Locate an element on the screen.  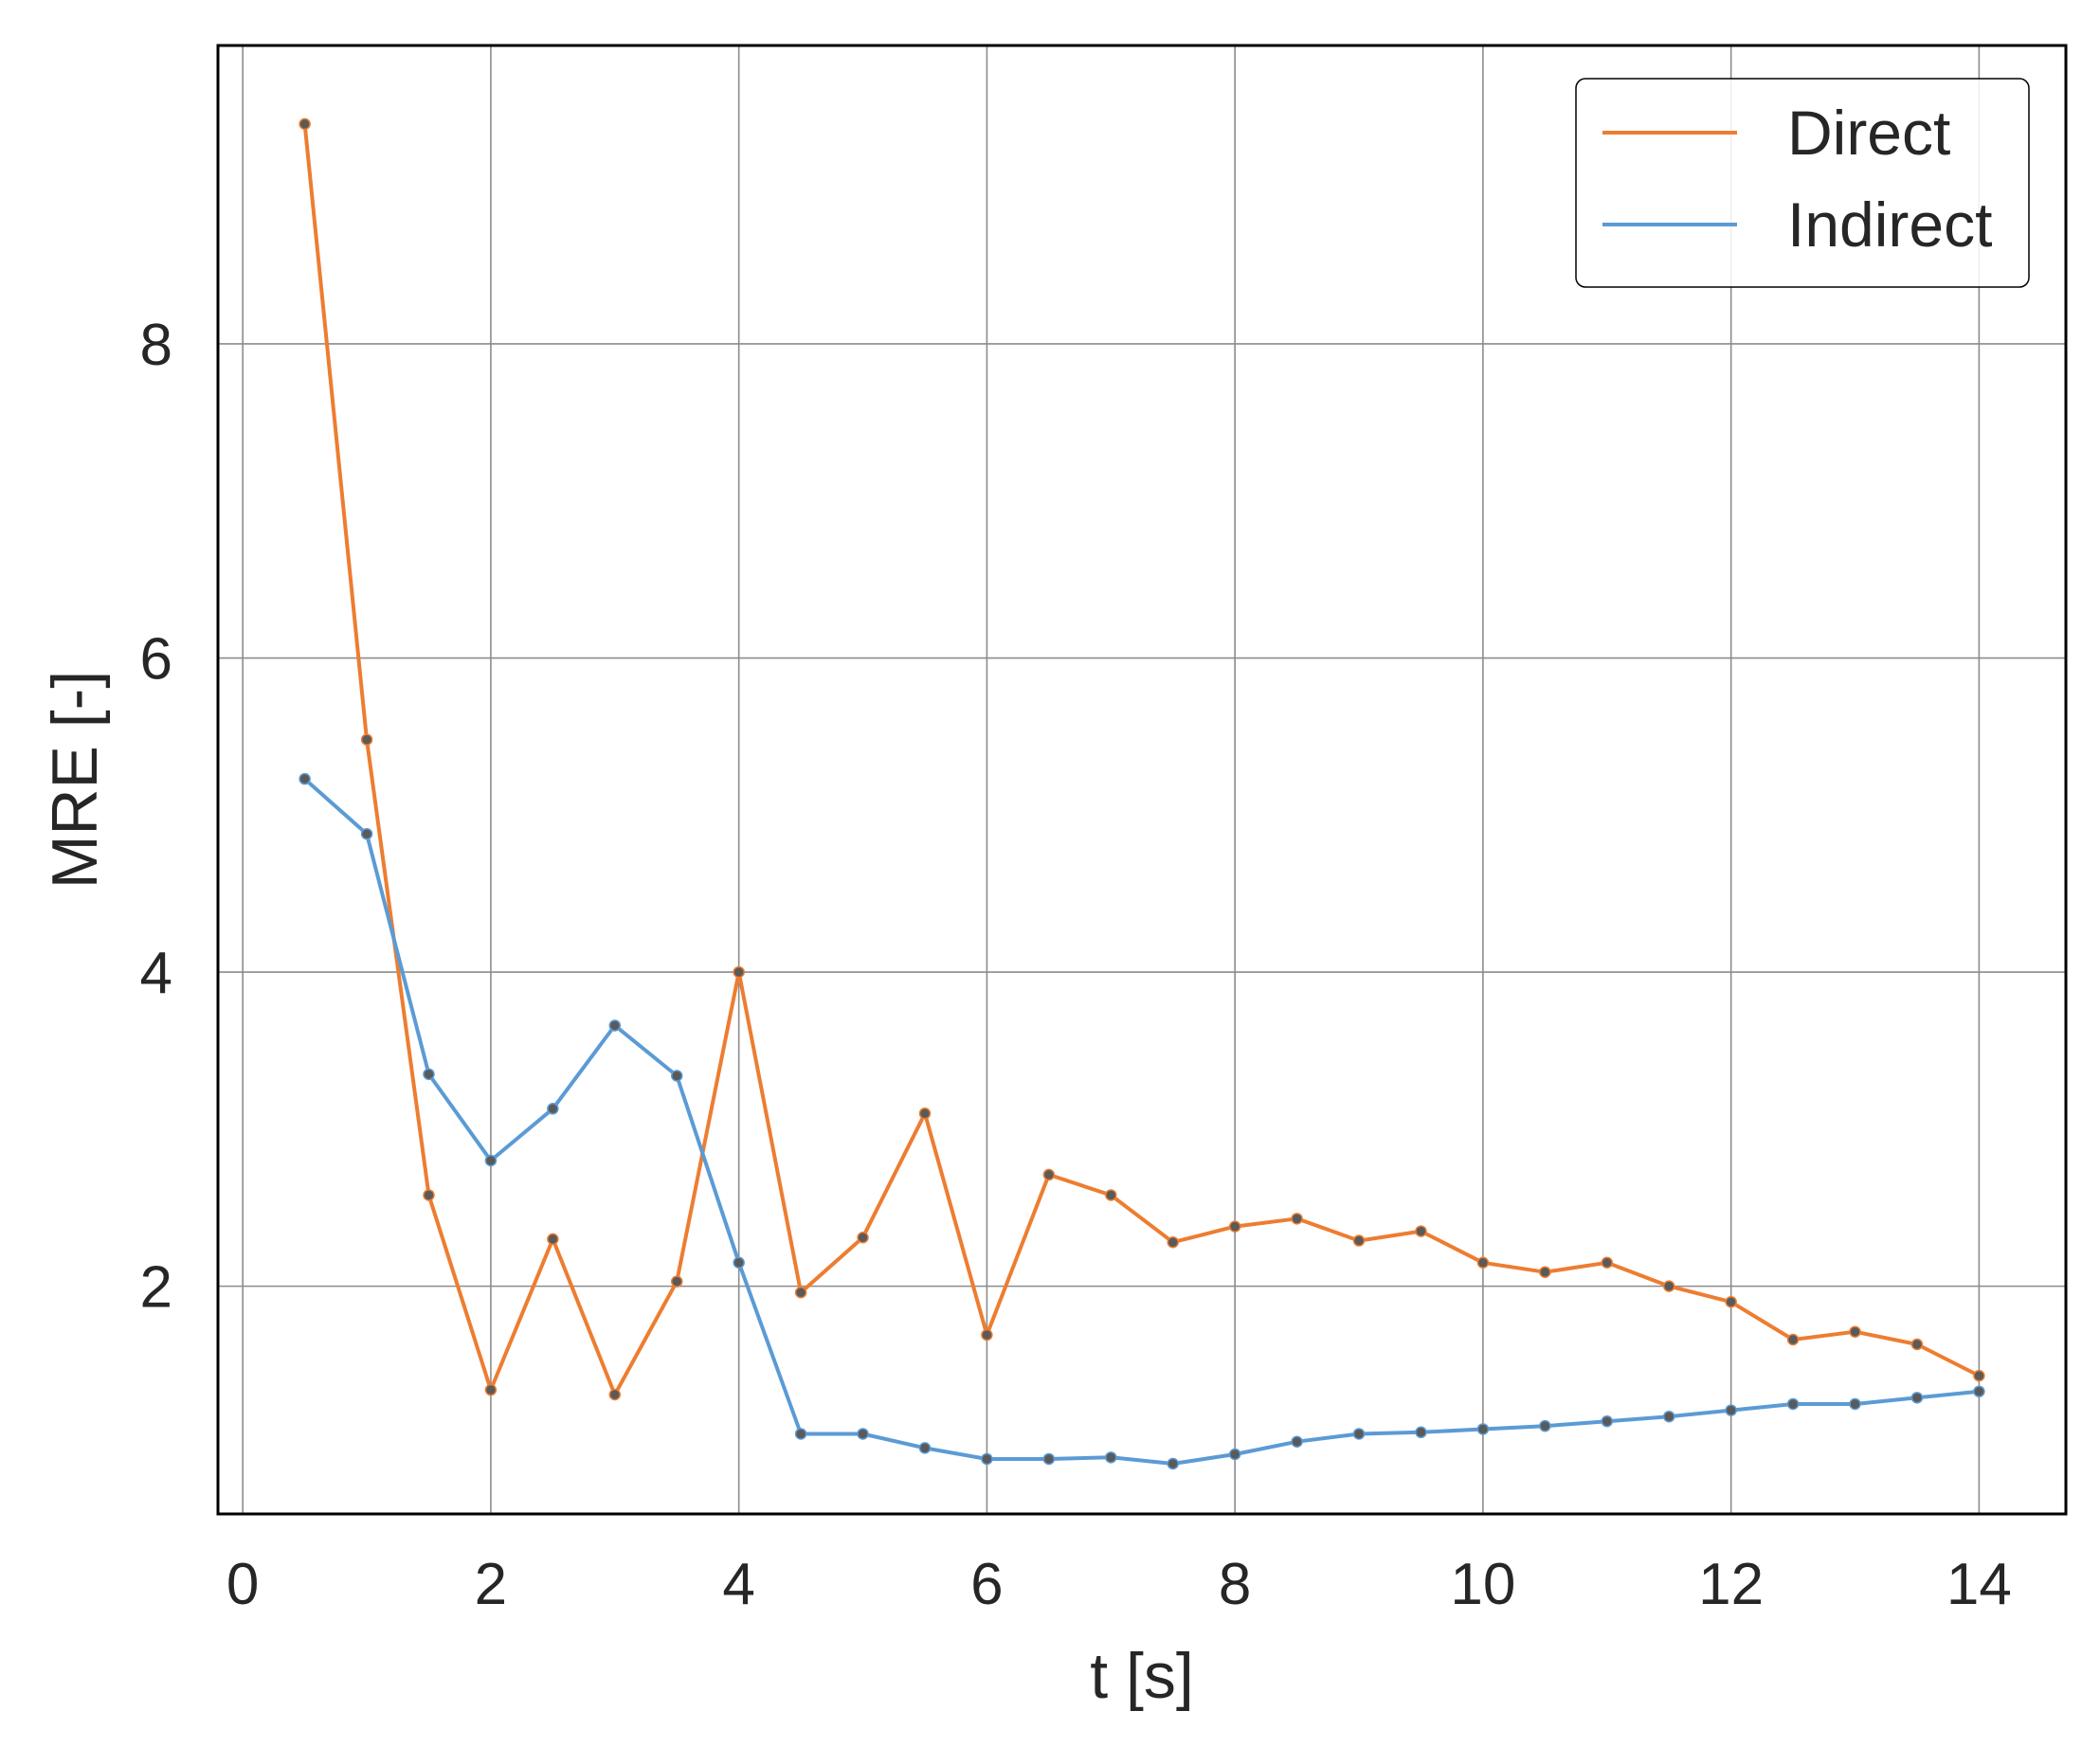
legend-label: Direct is located at coordinates (1869, 133).